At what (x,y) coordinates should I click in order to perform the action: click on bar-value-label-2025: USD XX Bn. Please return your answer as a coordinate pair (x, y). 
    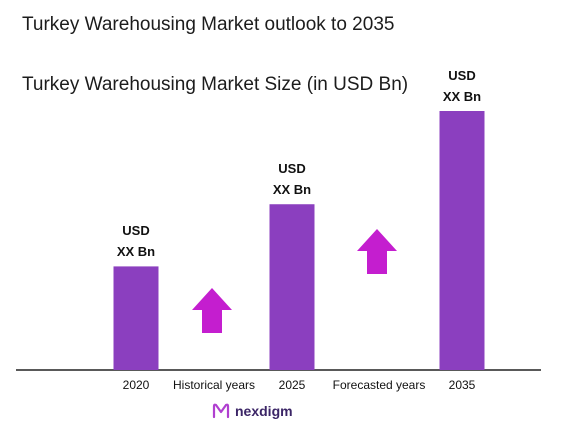
    Looking at the image, I should click on (292, 179).